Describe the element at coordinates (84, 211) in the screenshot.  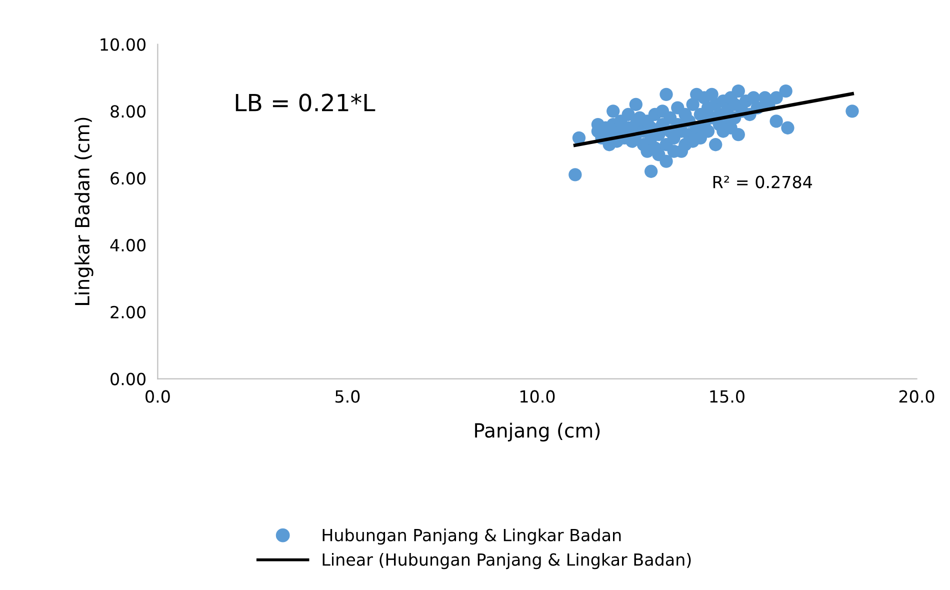
I see `y-axis-title: Lingkar Badan (cm)` at that location.